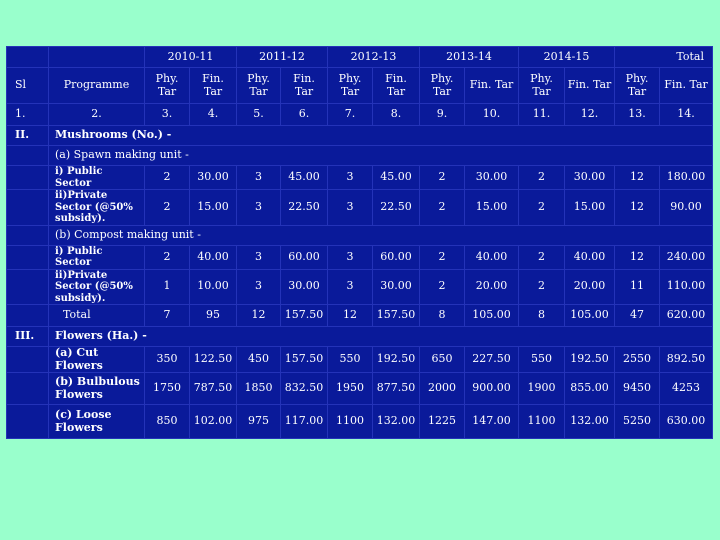 The width and height of the screenshot is (720, 540). I want to click on value-cell: 2550, so click(637, 359).